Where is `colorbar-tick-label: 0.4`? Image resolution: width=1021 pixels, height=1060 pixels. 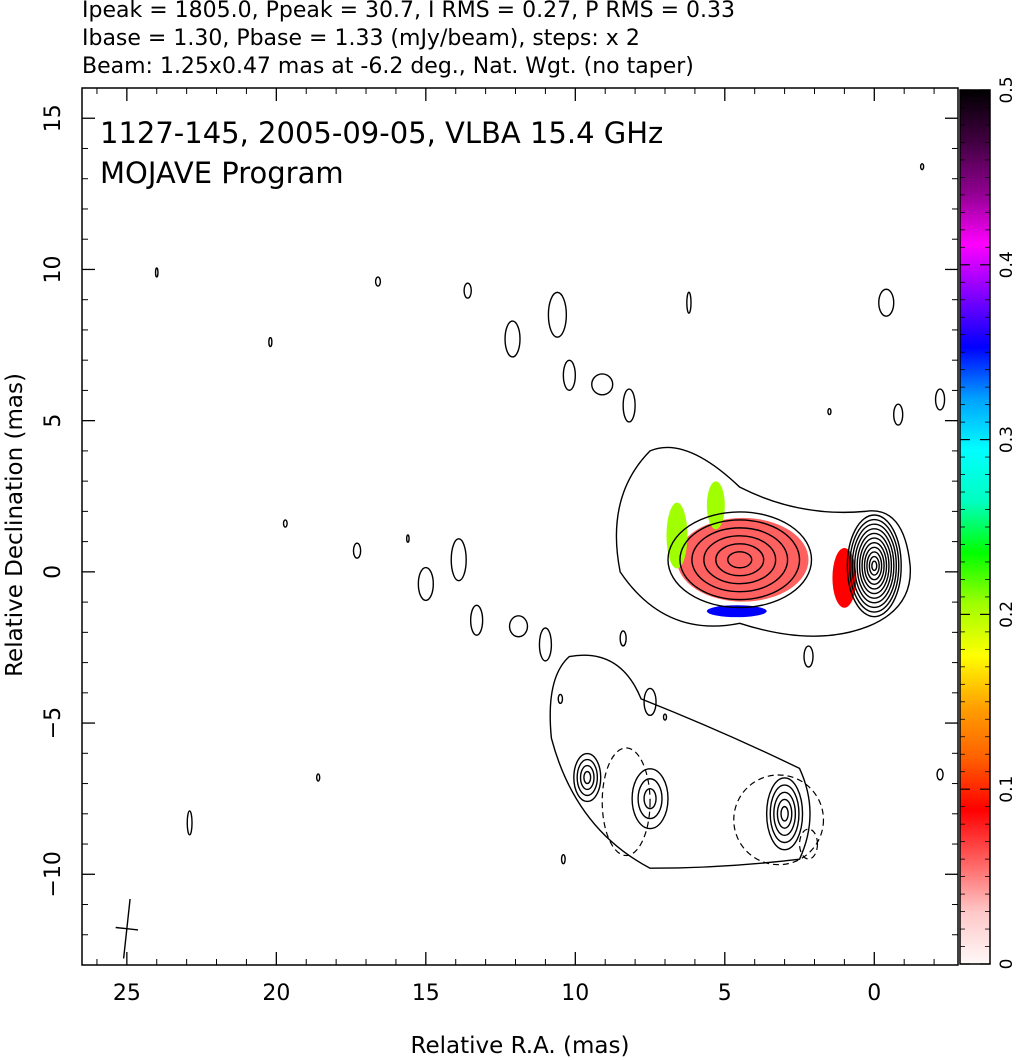 colorbar-tick-label: 0.4 is located at coordinates (1007, 264).